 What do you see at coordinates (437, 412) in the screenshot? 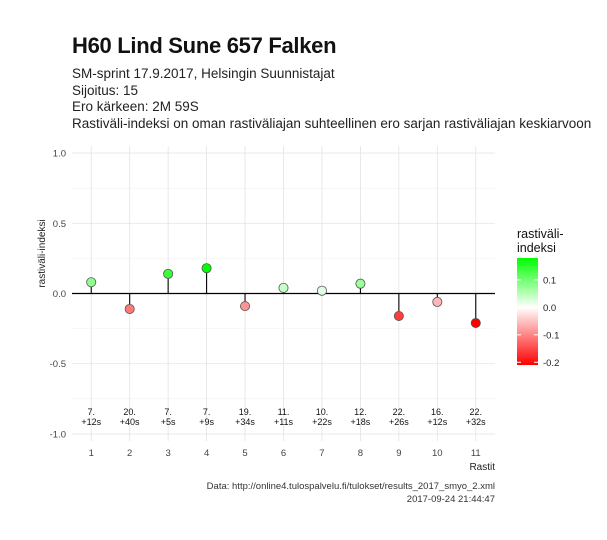
I see `point-label-rank: 16.` at bounding box center [437, 412].